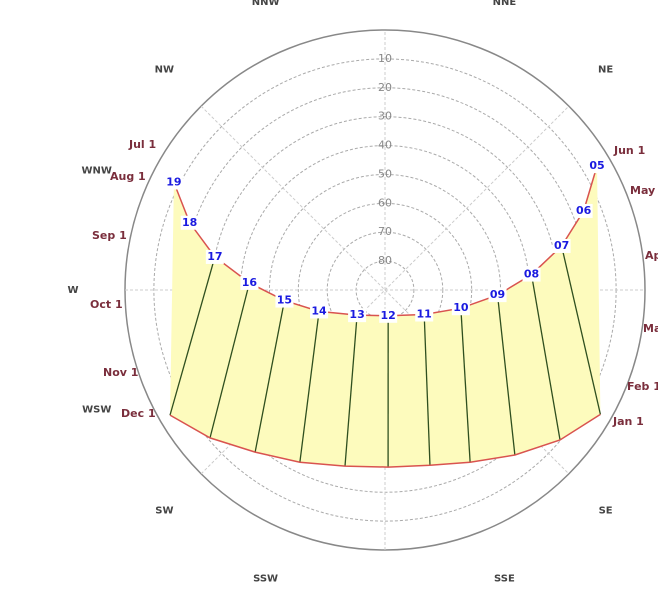  Describe the element at coordinates (606, 511) in the screenshot. I see `compass-label: SE` at that location.